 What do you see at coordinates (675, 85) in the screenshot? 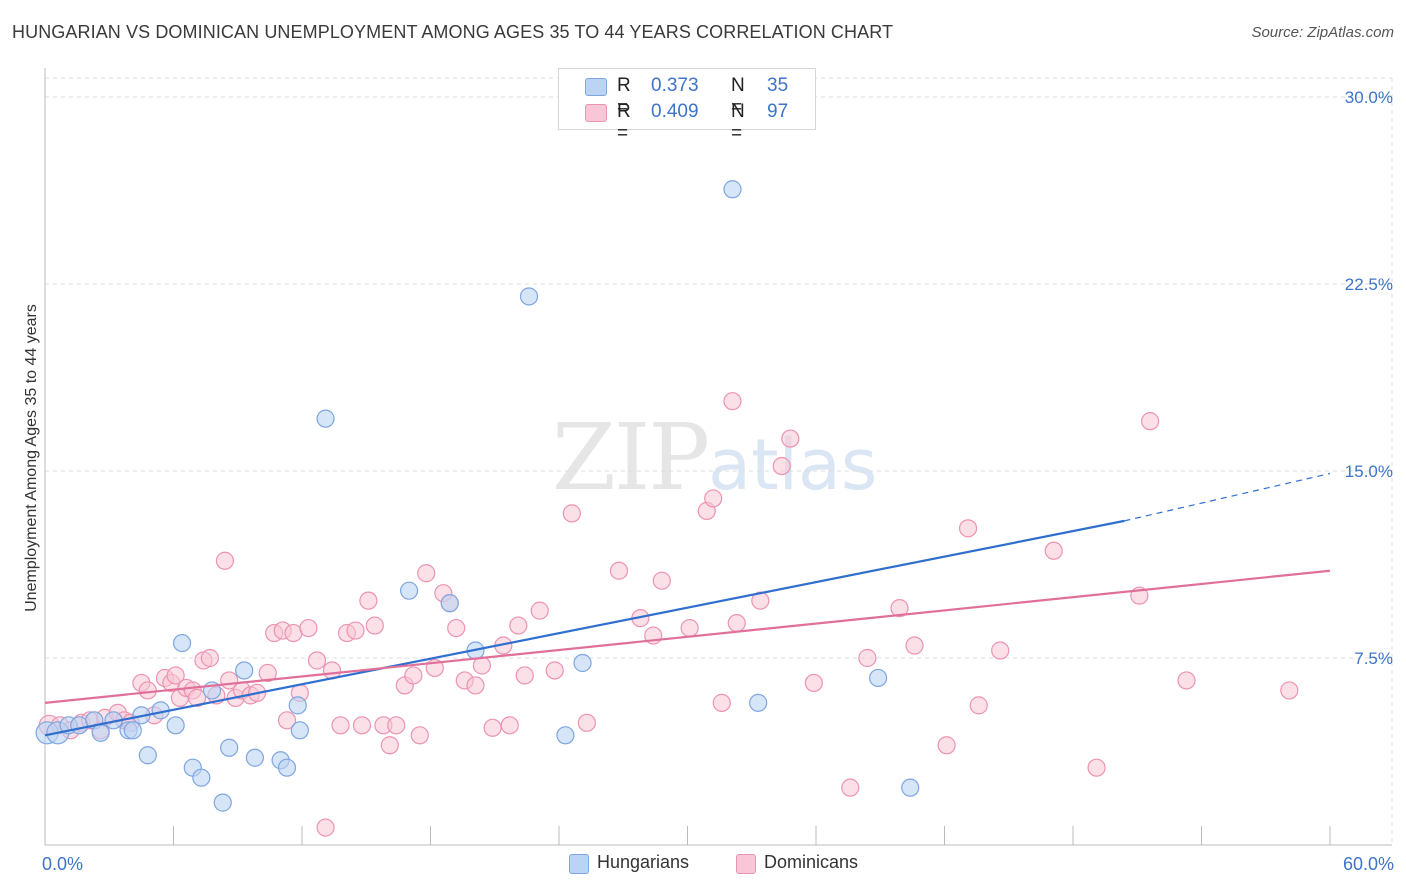
I see `hungarian-r-value: 0.373` at bounding box center [675, 85].